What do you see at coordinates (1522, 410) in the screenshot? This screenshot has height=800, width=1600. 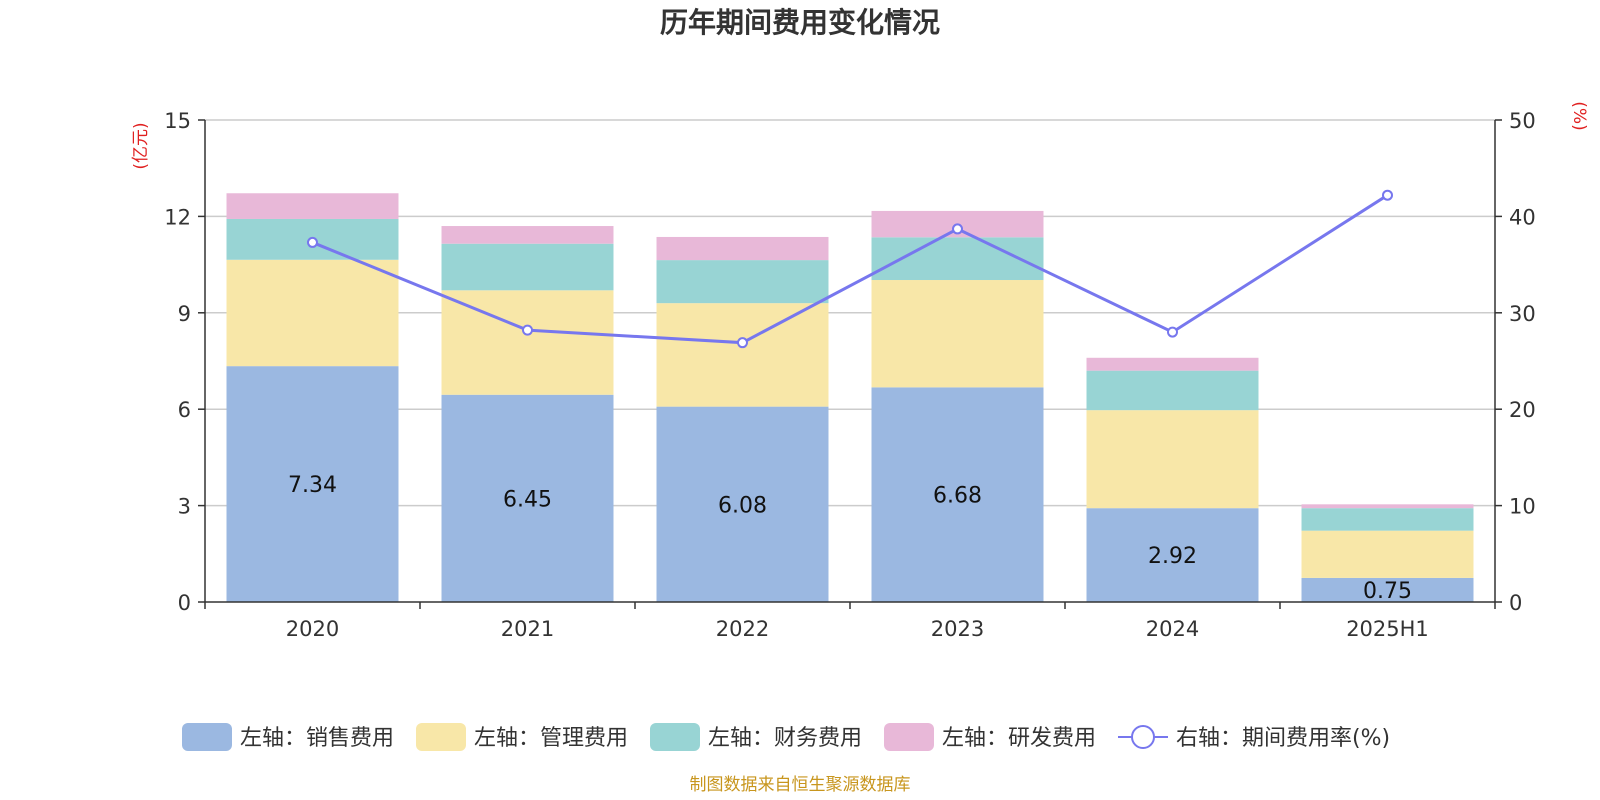 I see `right-axis-tick-label: 20` at bounding box center [1522, 410].